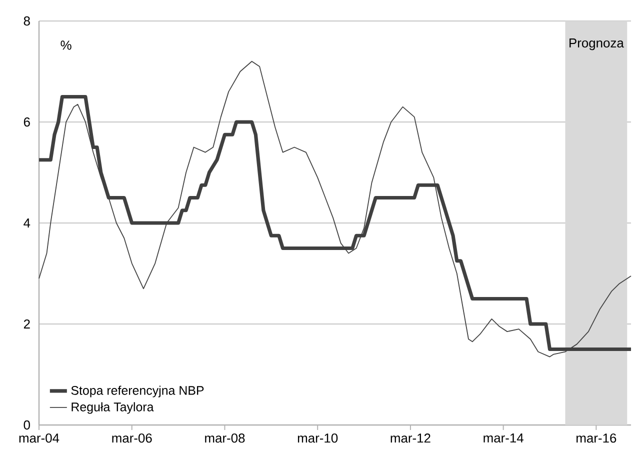 The width and height of the screenshot is (633, 459). I want to click on legend-label: Stopa referencyjna NBP, so click(137, 392).